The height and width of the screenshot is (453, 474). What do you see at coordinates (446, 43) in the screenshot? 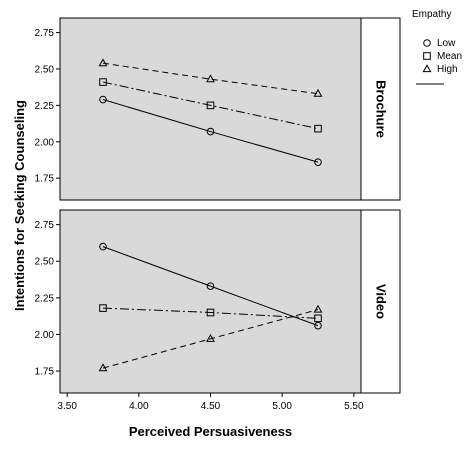
I see `legend-label-low: Low` at bounding box center [446, 43].